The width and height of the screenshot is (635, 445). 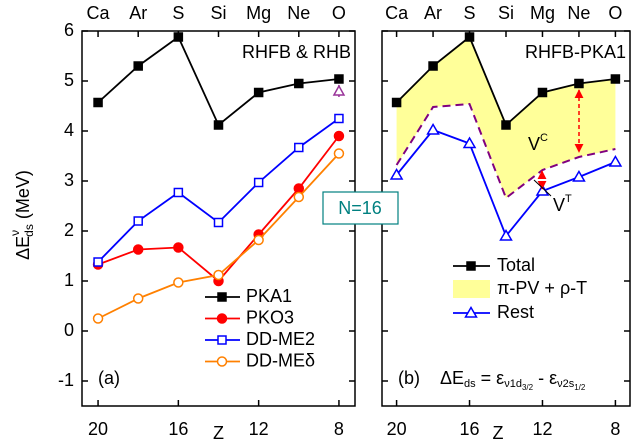 I want to click on y-tick-label: 2, so click(x=69, y=230).